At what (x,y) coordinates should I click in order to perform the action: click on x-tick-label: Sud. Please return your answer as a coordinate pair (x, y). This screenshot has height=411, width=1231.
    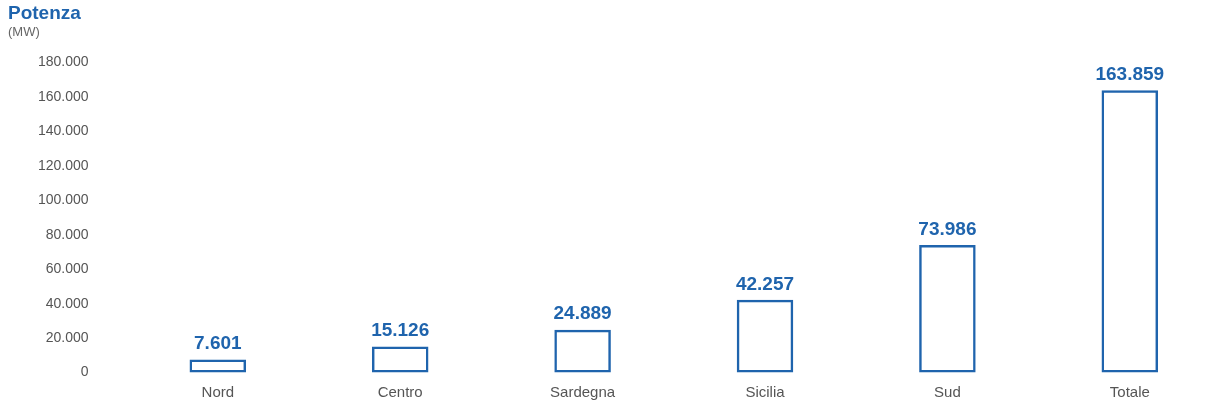
    Looking at the image, I should click on (947, 391).